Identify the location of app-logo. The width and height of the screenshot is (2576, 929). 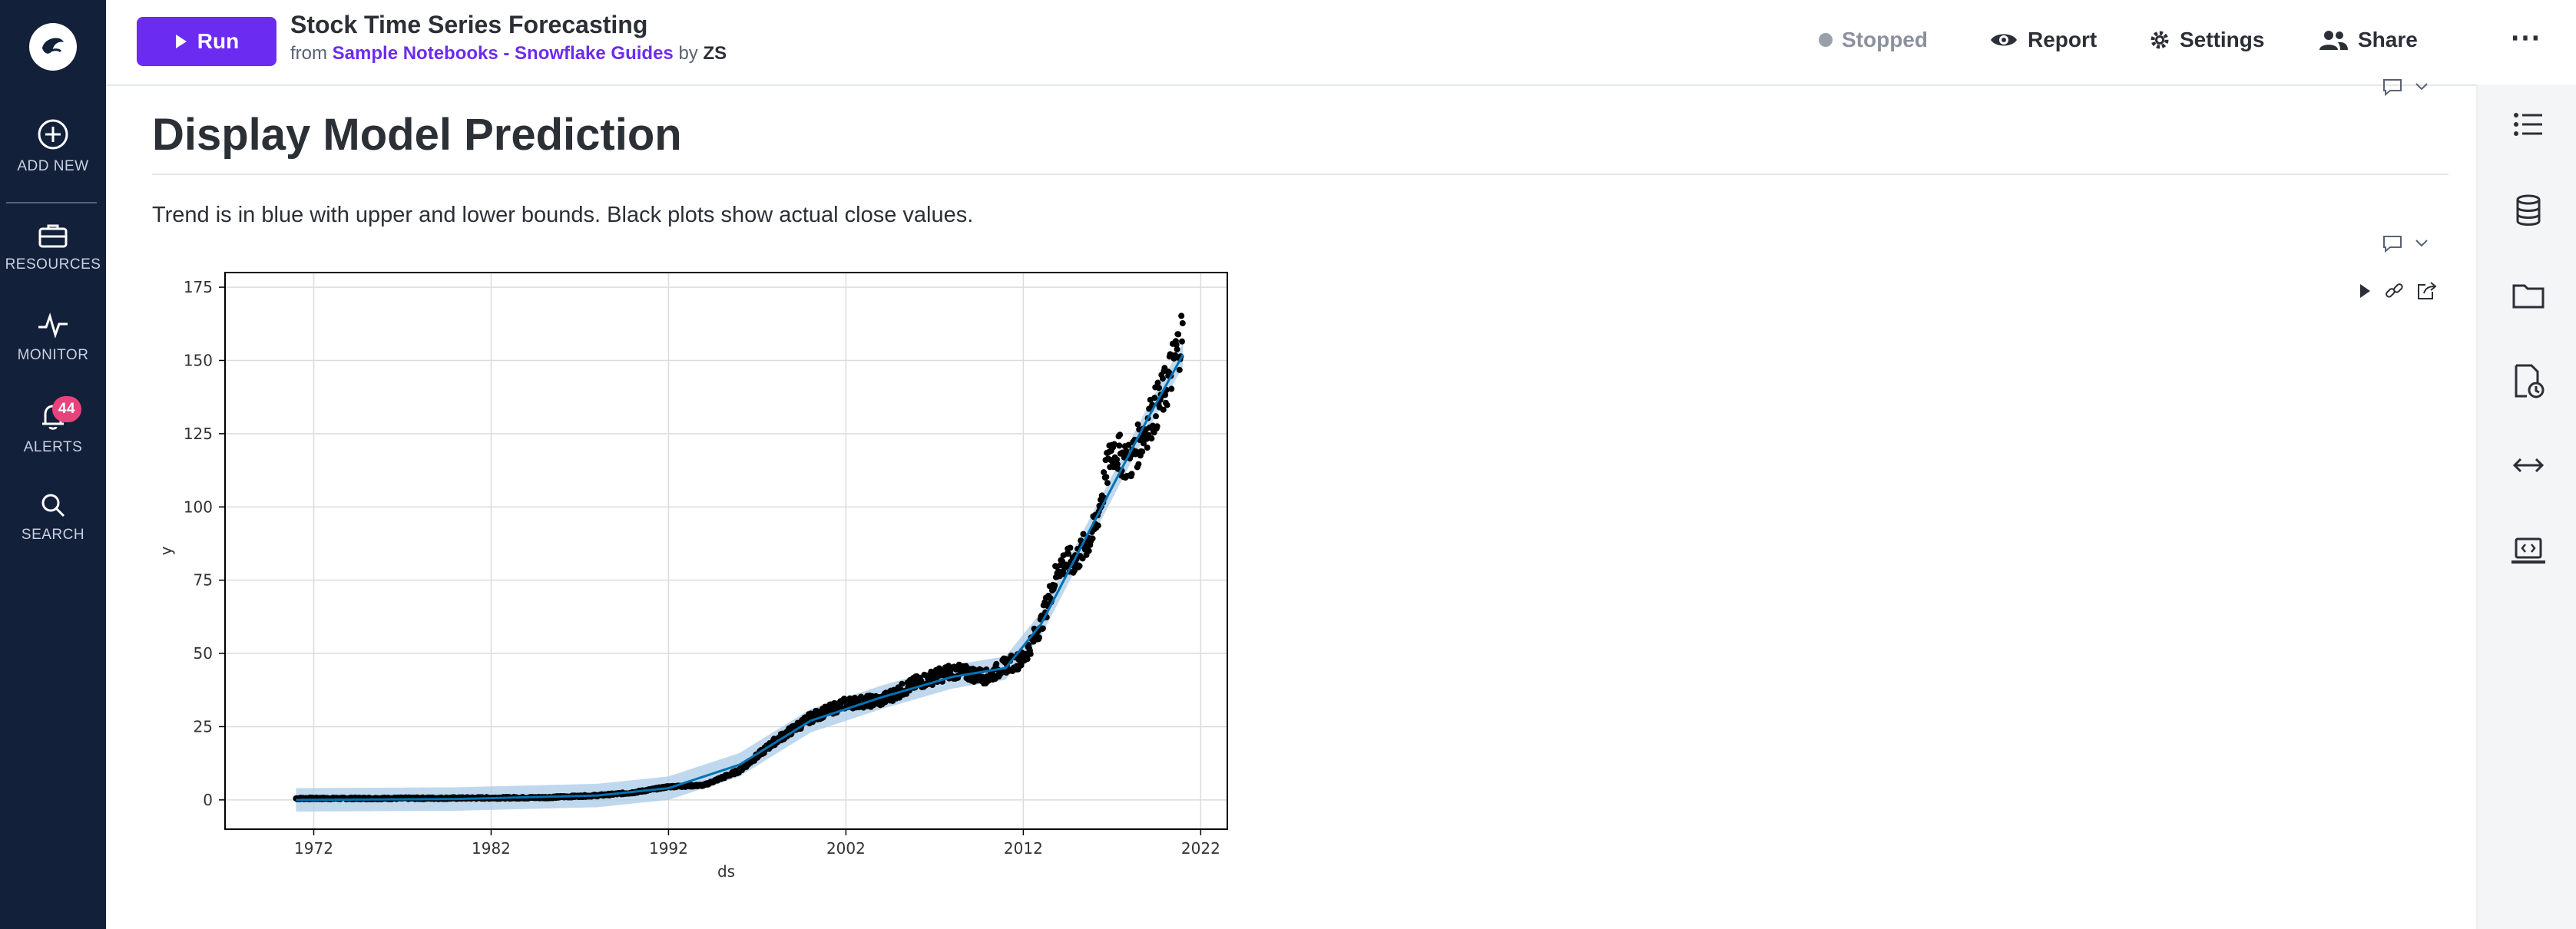
(53, 47).